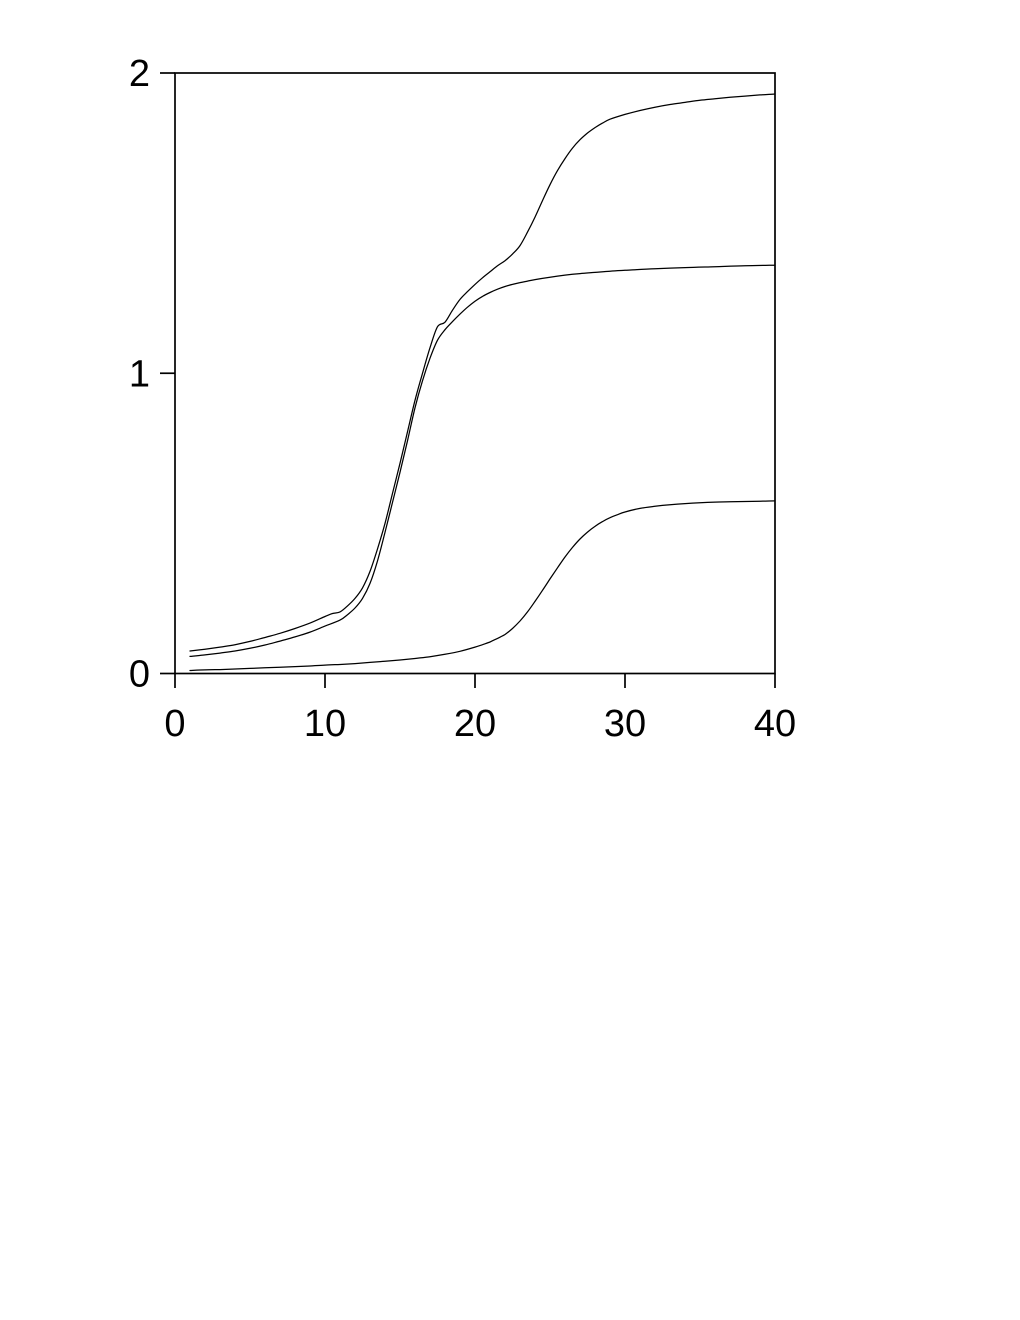 The height and width of the screenshot is (1320, 1020). I want to click on y-axis-tick-label: 2, so click(139, 74).